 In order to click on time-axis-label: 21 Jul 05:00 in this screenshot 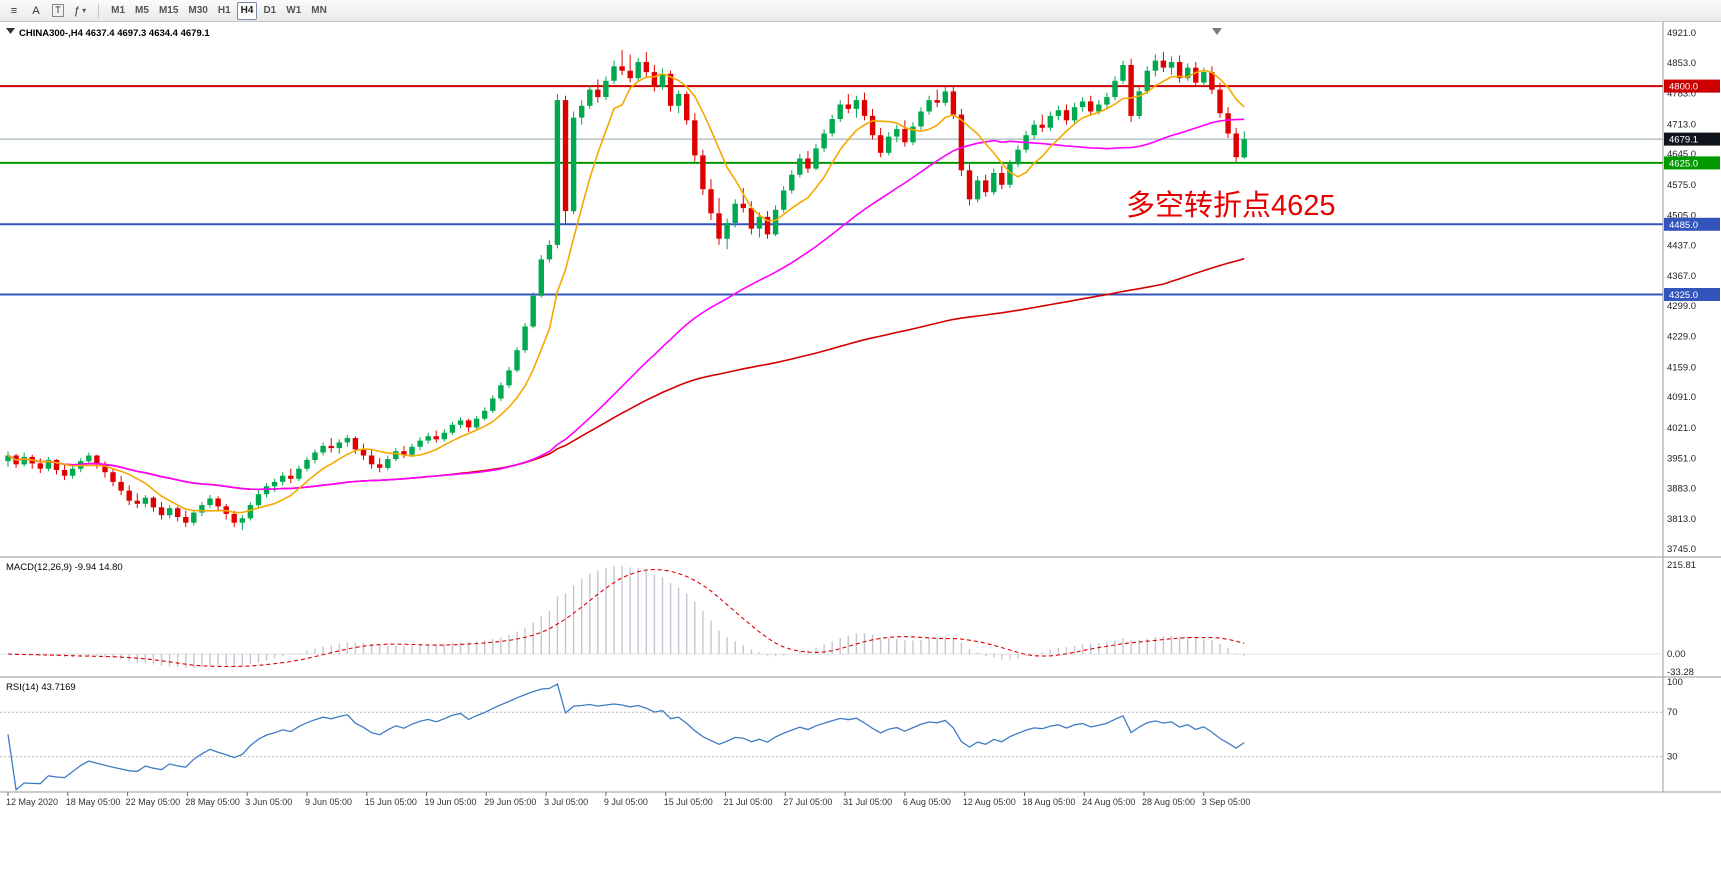, I will do `click(748, 802)`.